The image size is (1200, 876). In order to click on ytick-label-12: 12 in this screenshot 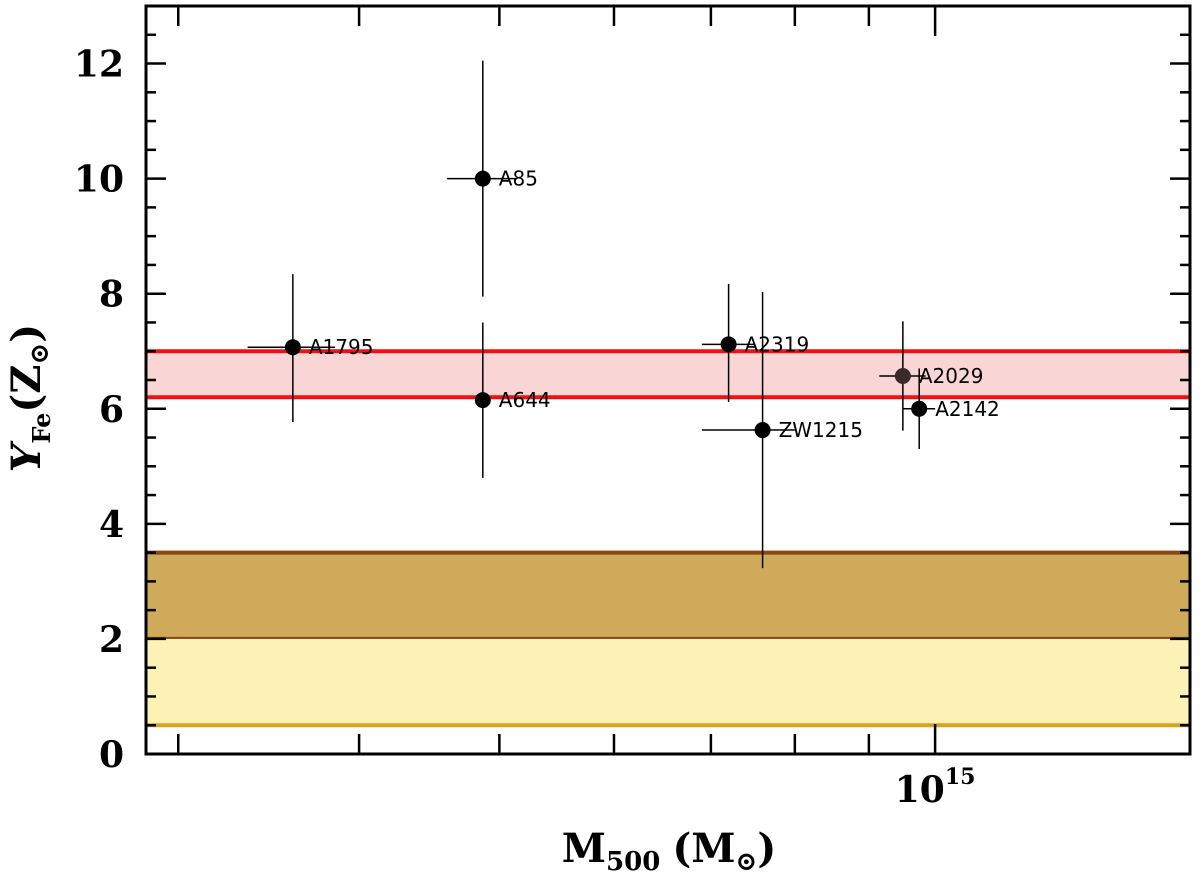, I will do `click(99, 65)`.